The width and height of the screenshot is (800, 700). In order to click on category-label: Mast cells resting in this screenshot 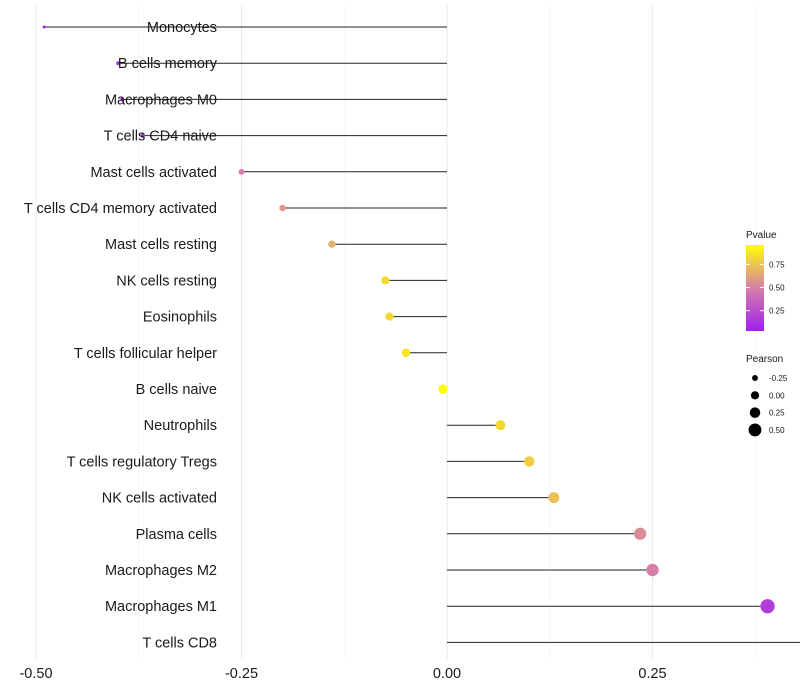, I will do `click(161, 245)`.